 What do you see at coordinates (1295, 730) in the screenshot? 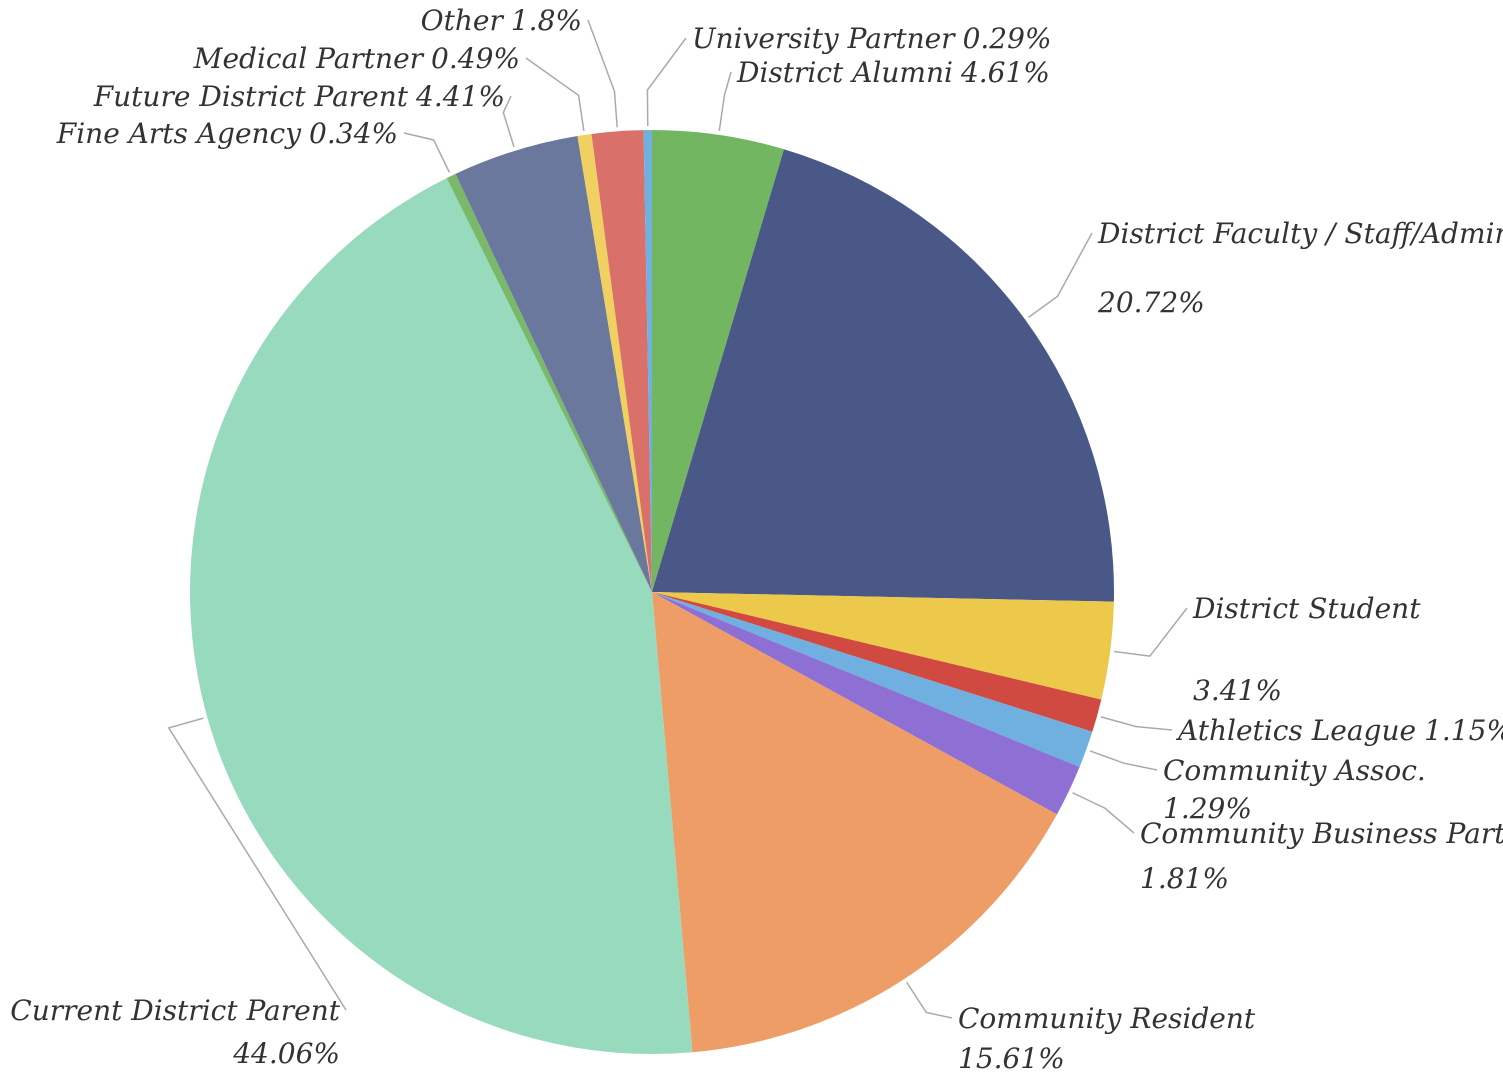
I see `slice-label: Athletics League` at bounding box center [1295, 730].